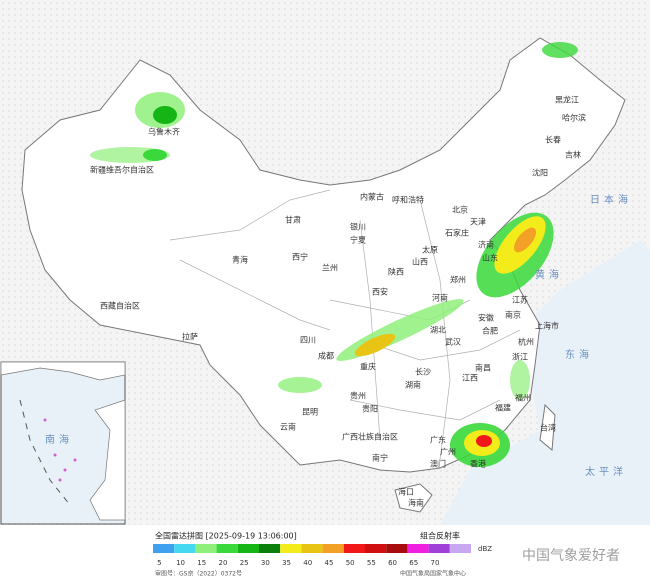 The width and height of the screenshot is (650, 586). Describe the element at coordinates (453, 342) in the screenshot. I see `map-label: 武汉` at that location.